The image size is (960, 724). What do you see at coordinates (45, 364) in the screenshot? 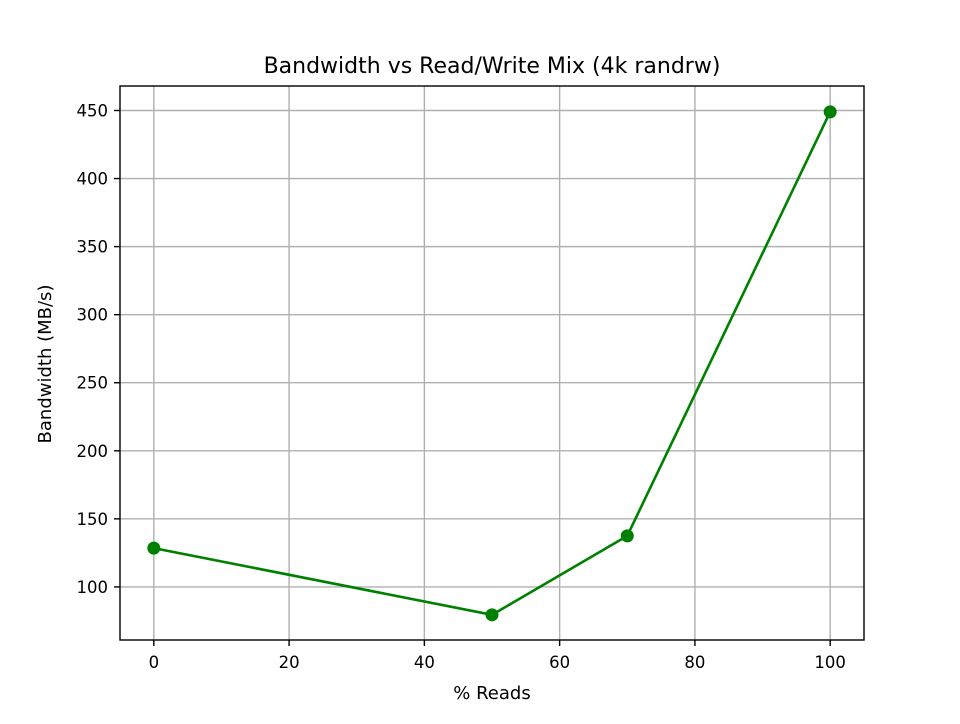
I see `y-axis-label: Bandwidth (MB/s)` at bounding box center [45, 364].